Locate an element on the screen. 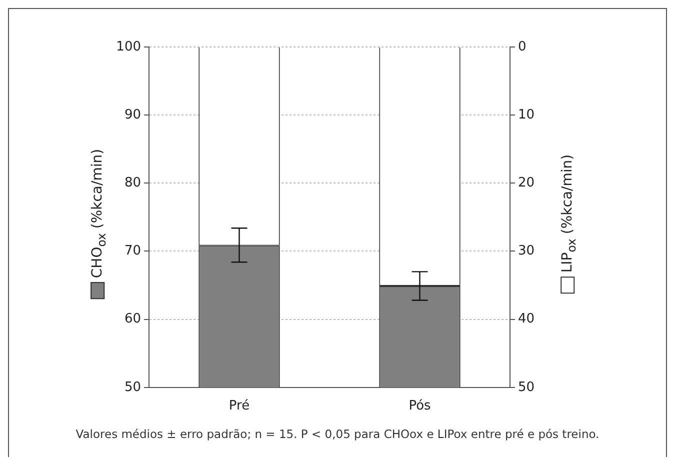 This screenshot has width=675, height=466. y-tick-label: 70 is located at coordinates (132, 251).